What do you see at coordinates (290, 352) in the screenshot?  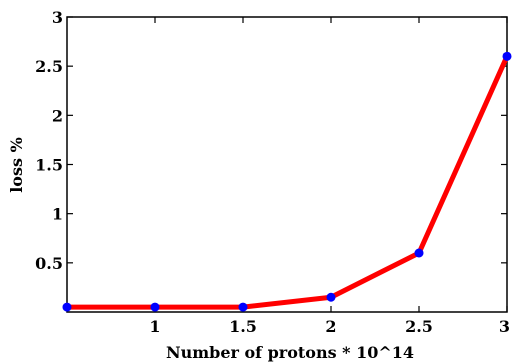 I see `x-axis-title: Number of protons * 10^14` at bounding box center [290, 352].